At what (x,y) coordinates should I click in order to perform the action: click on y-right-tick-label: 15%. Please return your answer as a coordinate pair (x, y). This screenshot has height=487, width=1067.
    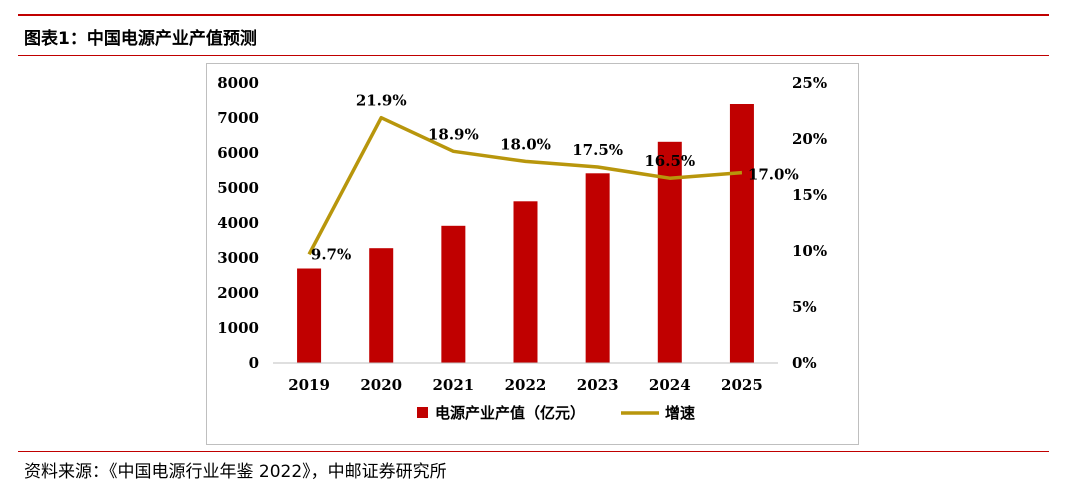
    Looking at the image, I should click on (809, 195).